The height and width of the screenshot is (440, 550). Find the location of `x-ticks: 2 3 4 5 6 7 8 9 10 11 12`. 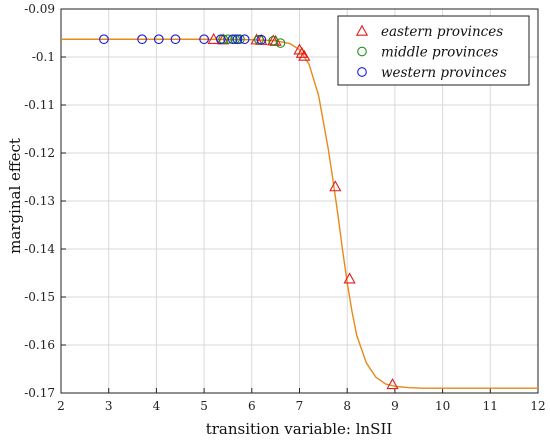

x-ticks: 2 3 4 5 6 7 8 9 10 11 12 is located at coordinates (301, 400).